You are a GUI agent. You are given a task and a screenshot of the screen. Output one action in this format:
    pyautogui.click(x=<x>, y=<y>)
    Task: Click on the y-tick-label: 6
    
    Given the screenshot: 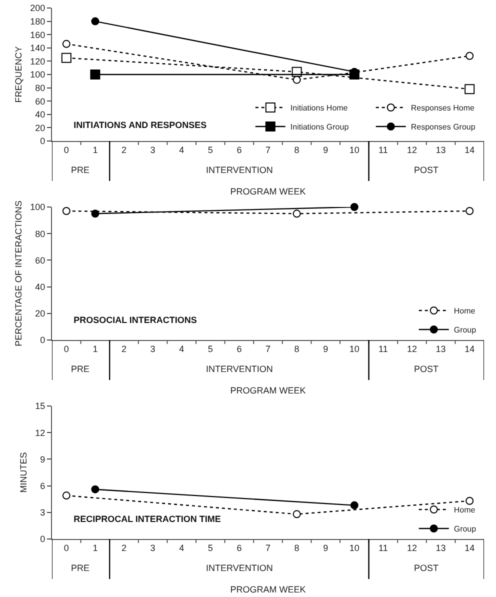 What is the action you would take?
    pyautogui.click(x=43, y=485)
    